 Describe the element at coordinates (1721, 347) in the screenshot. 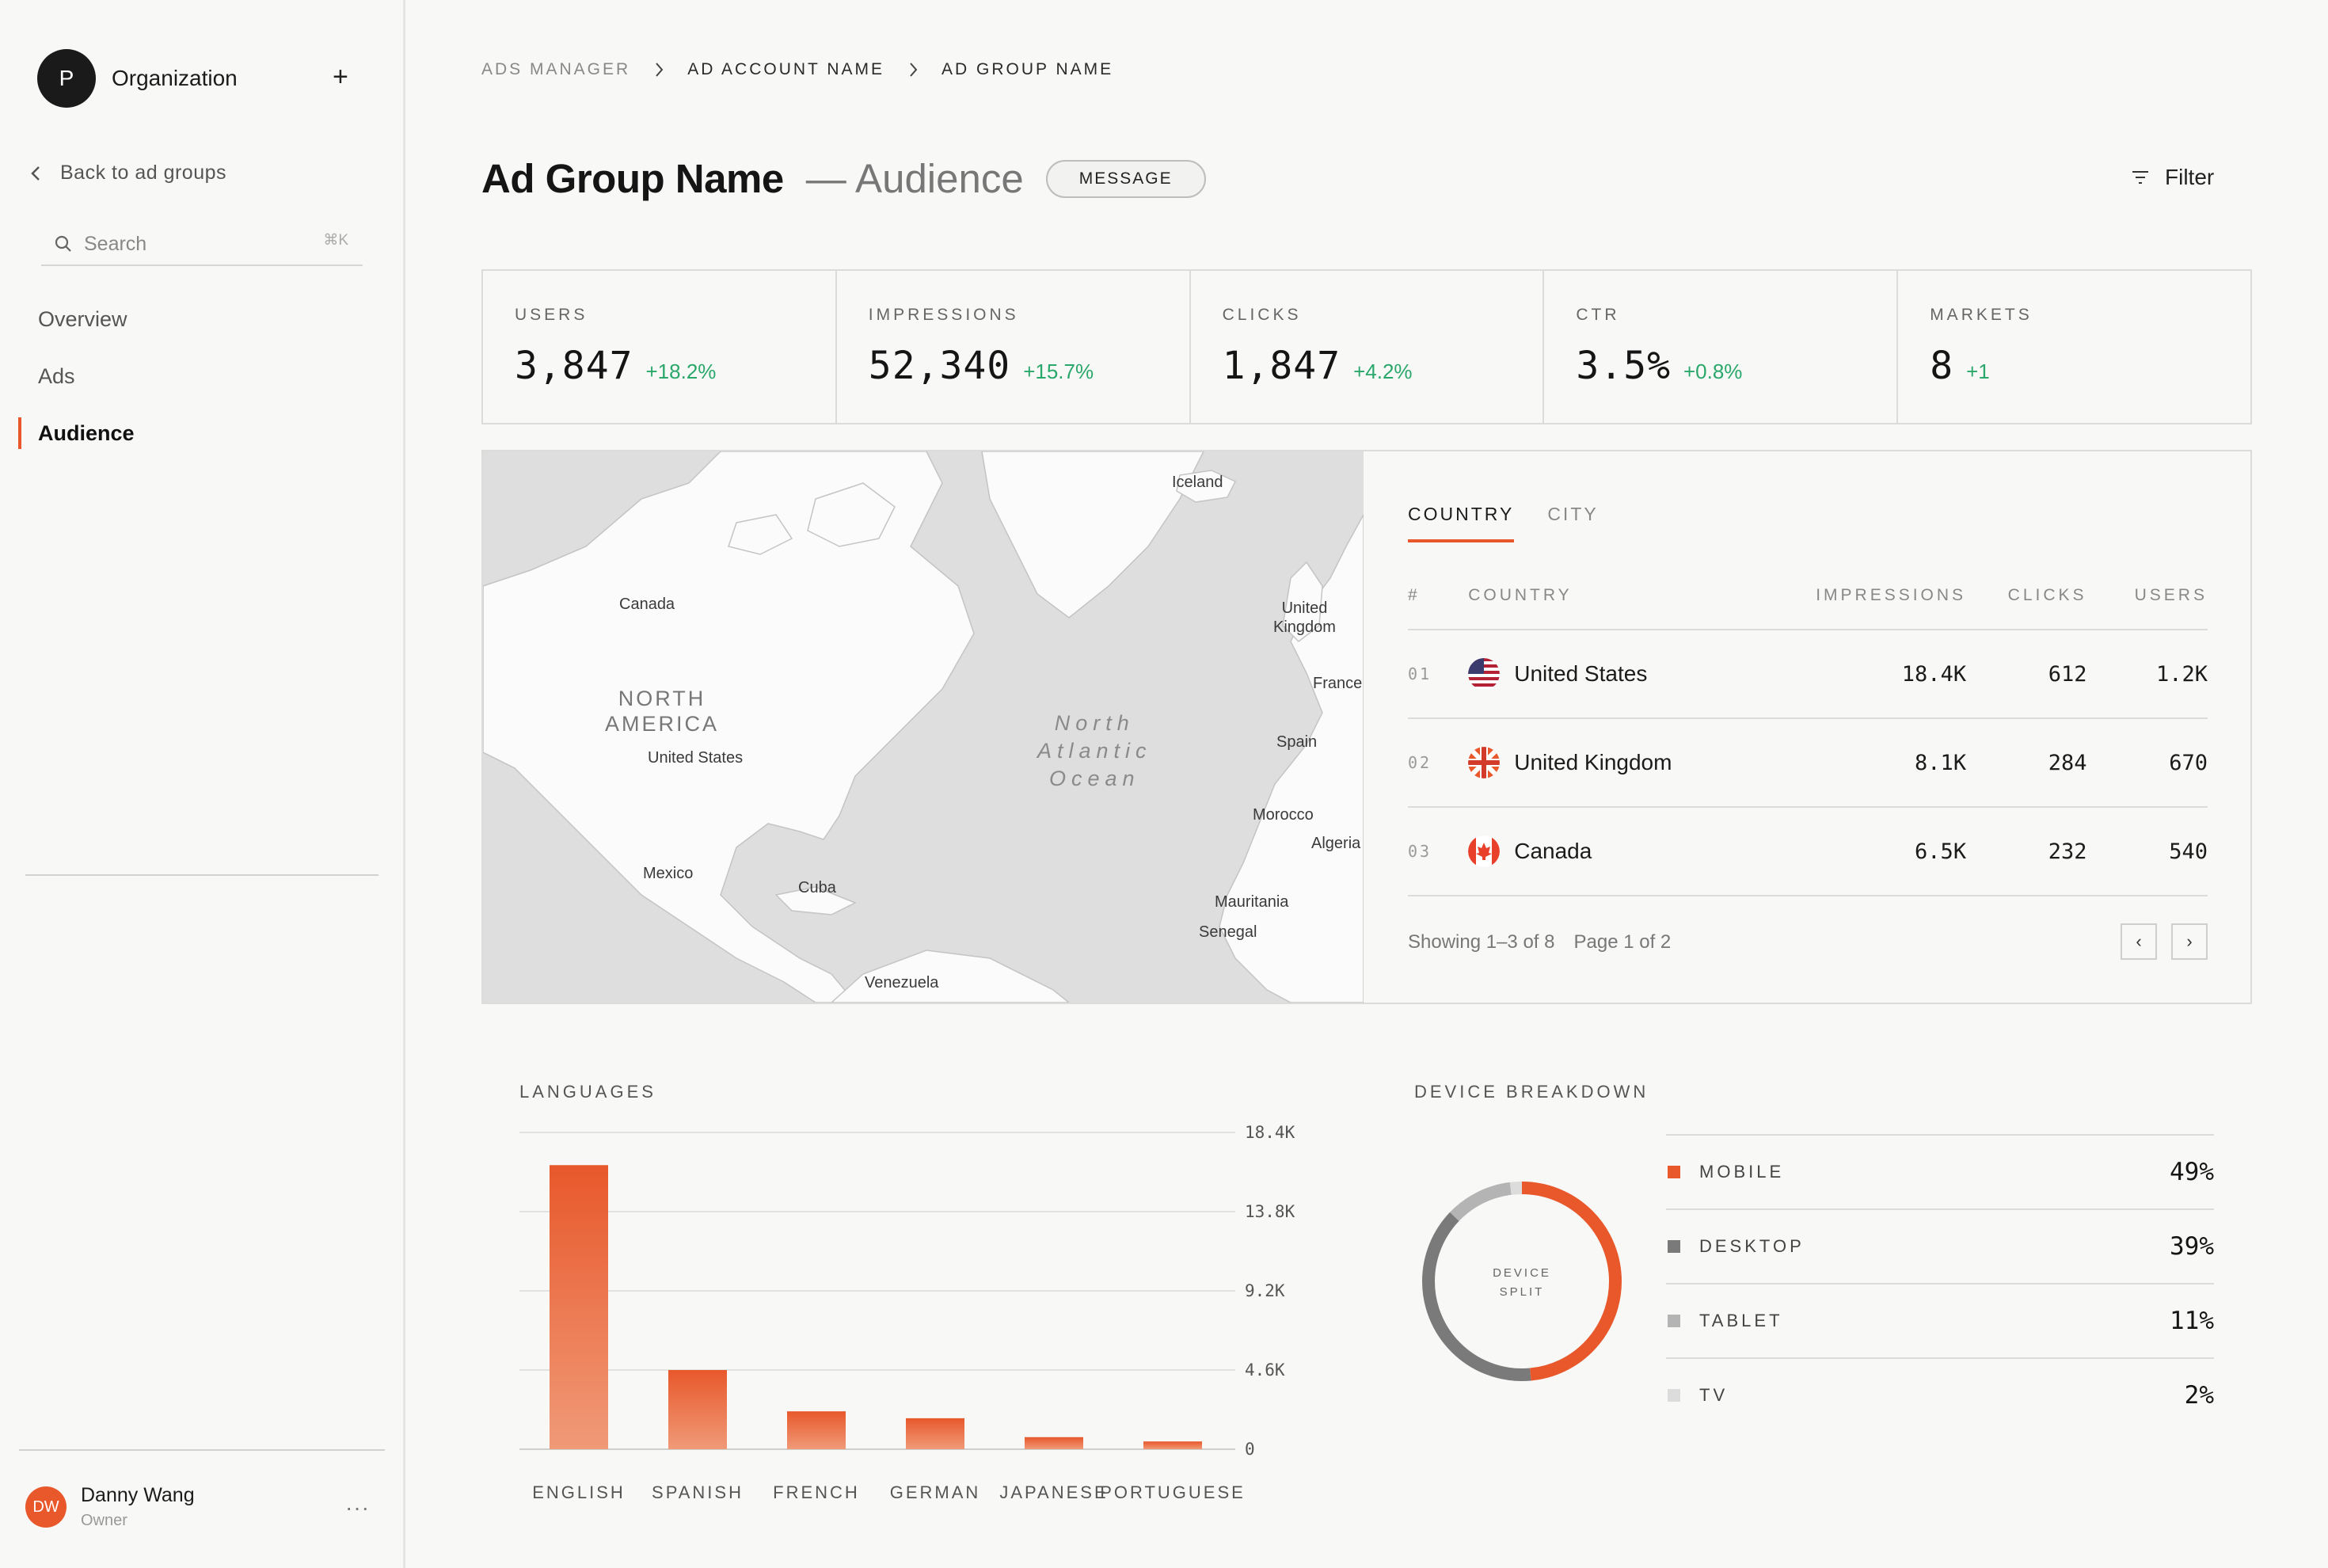

I see `stat-card-ctr: CTR 3.5% +0.8%` at that location.